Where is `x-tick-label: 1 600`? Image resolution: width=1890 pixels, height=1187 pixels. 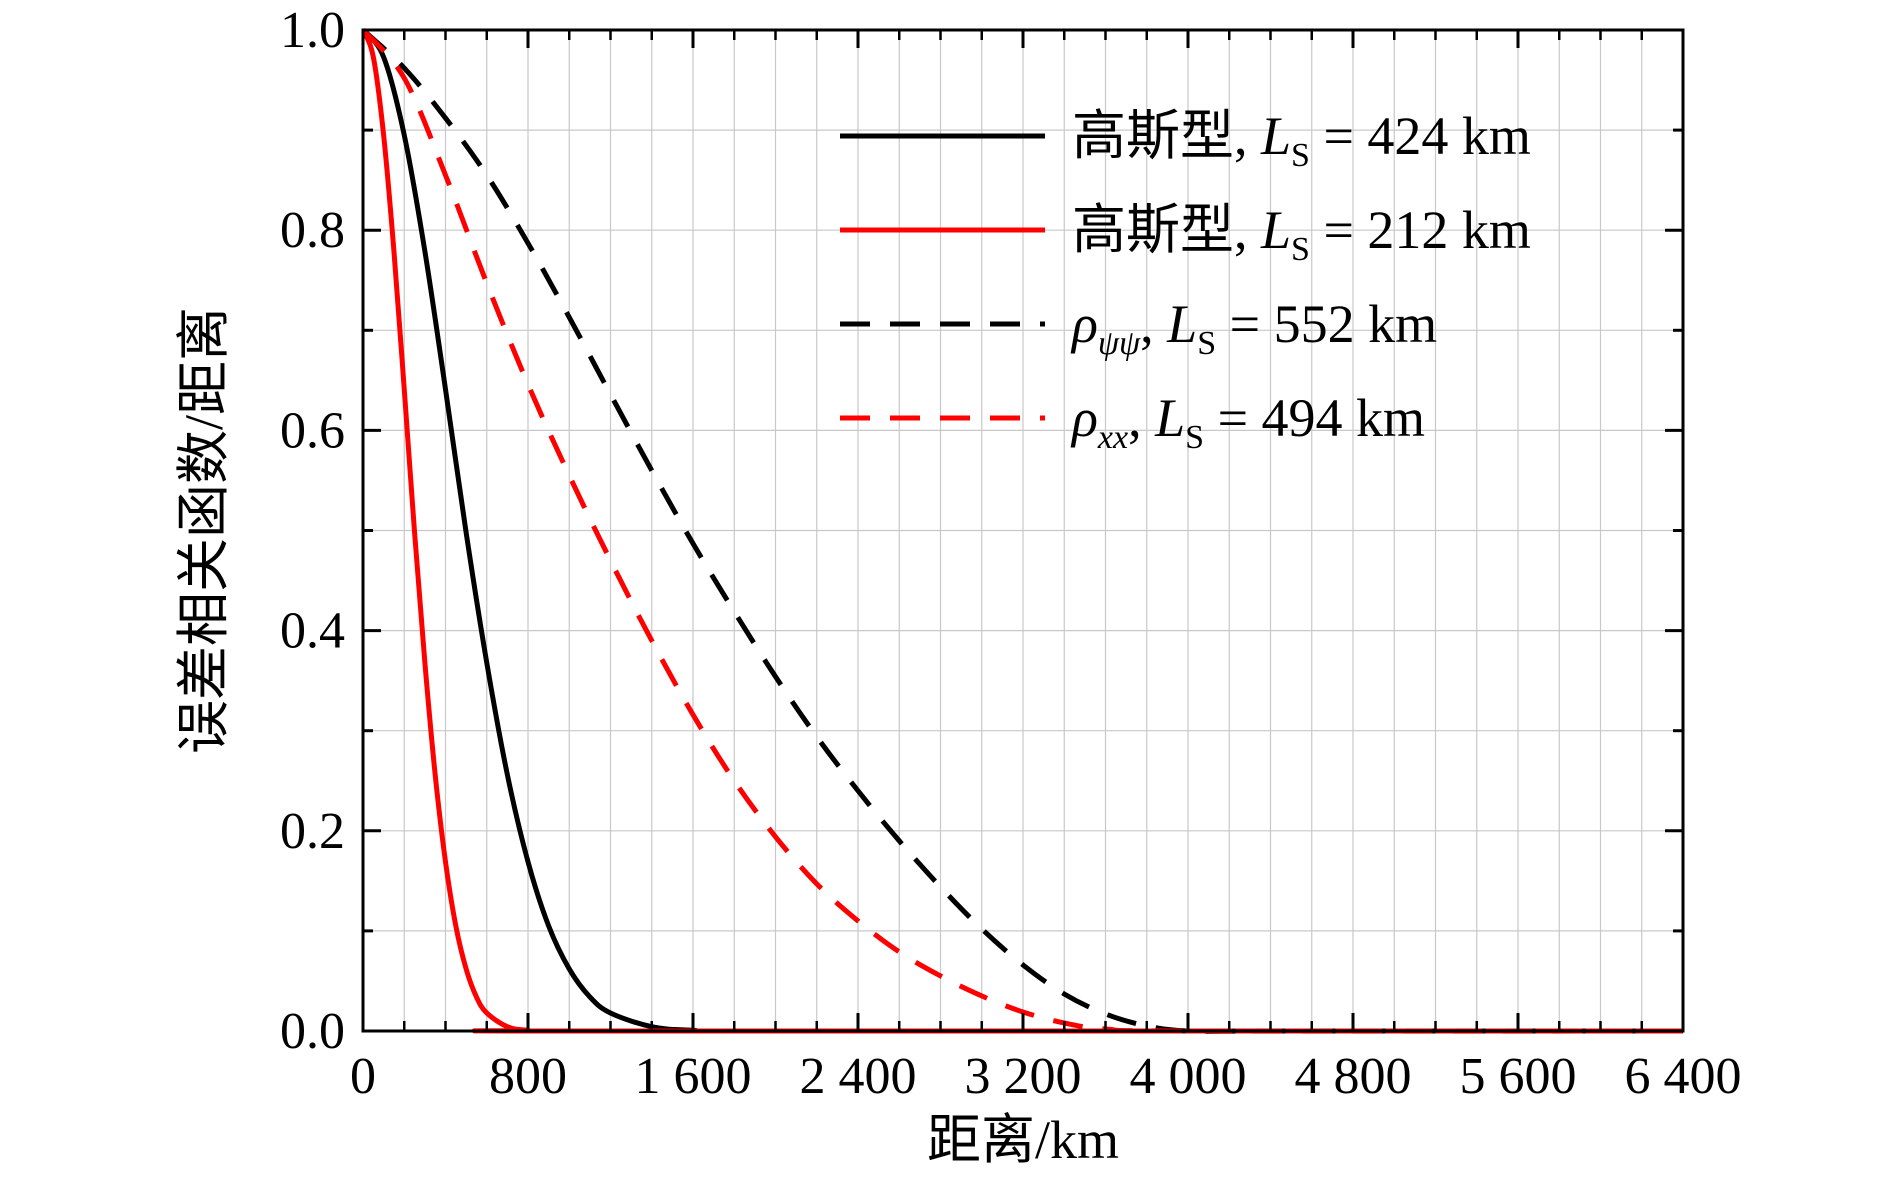 x-tick-label: 1 600 is located at coordinates (693, 1076).